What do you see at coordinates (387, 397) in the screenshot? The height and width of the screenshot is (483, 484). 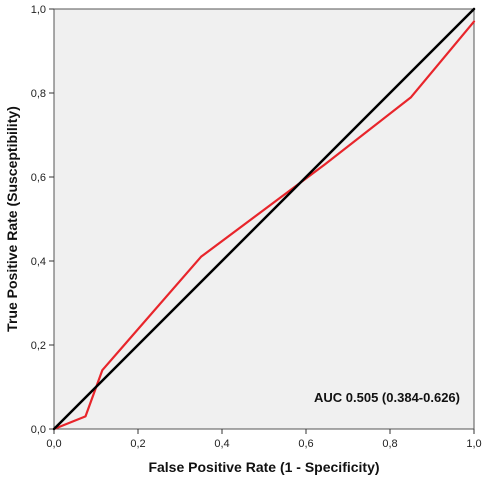 I see `auc-annotation: AUC 0.505 (0.384-0.626)` at bounding box center [387, 397].